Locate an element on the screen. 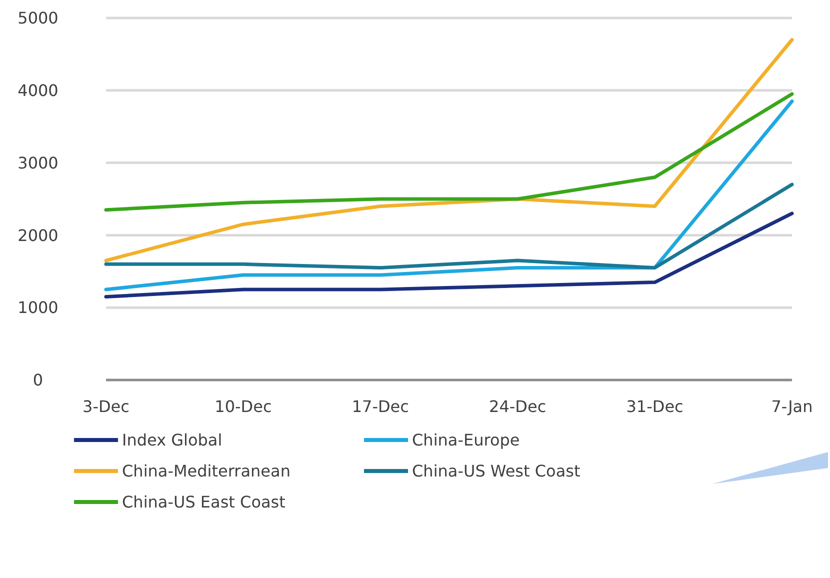 The width and height of the screenshot is (830, 578). y-tick-label: 2000 is located at coordinates (38, 235).